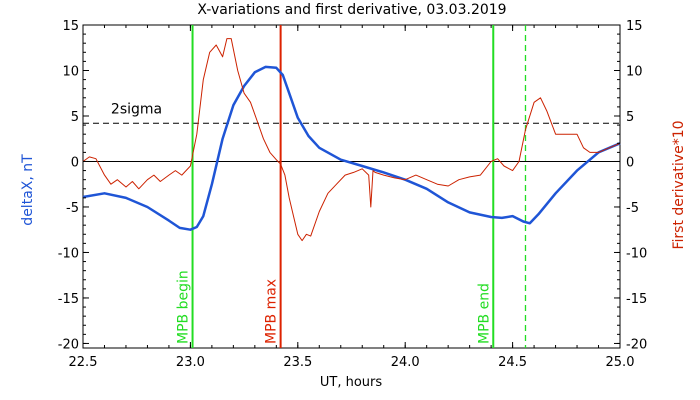 Image resolution: width=700 pixels, height=400 pixels. I want to click on y-tick-label-left: -20, so click(68, 344).